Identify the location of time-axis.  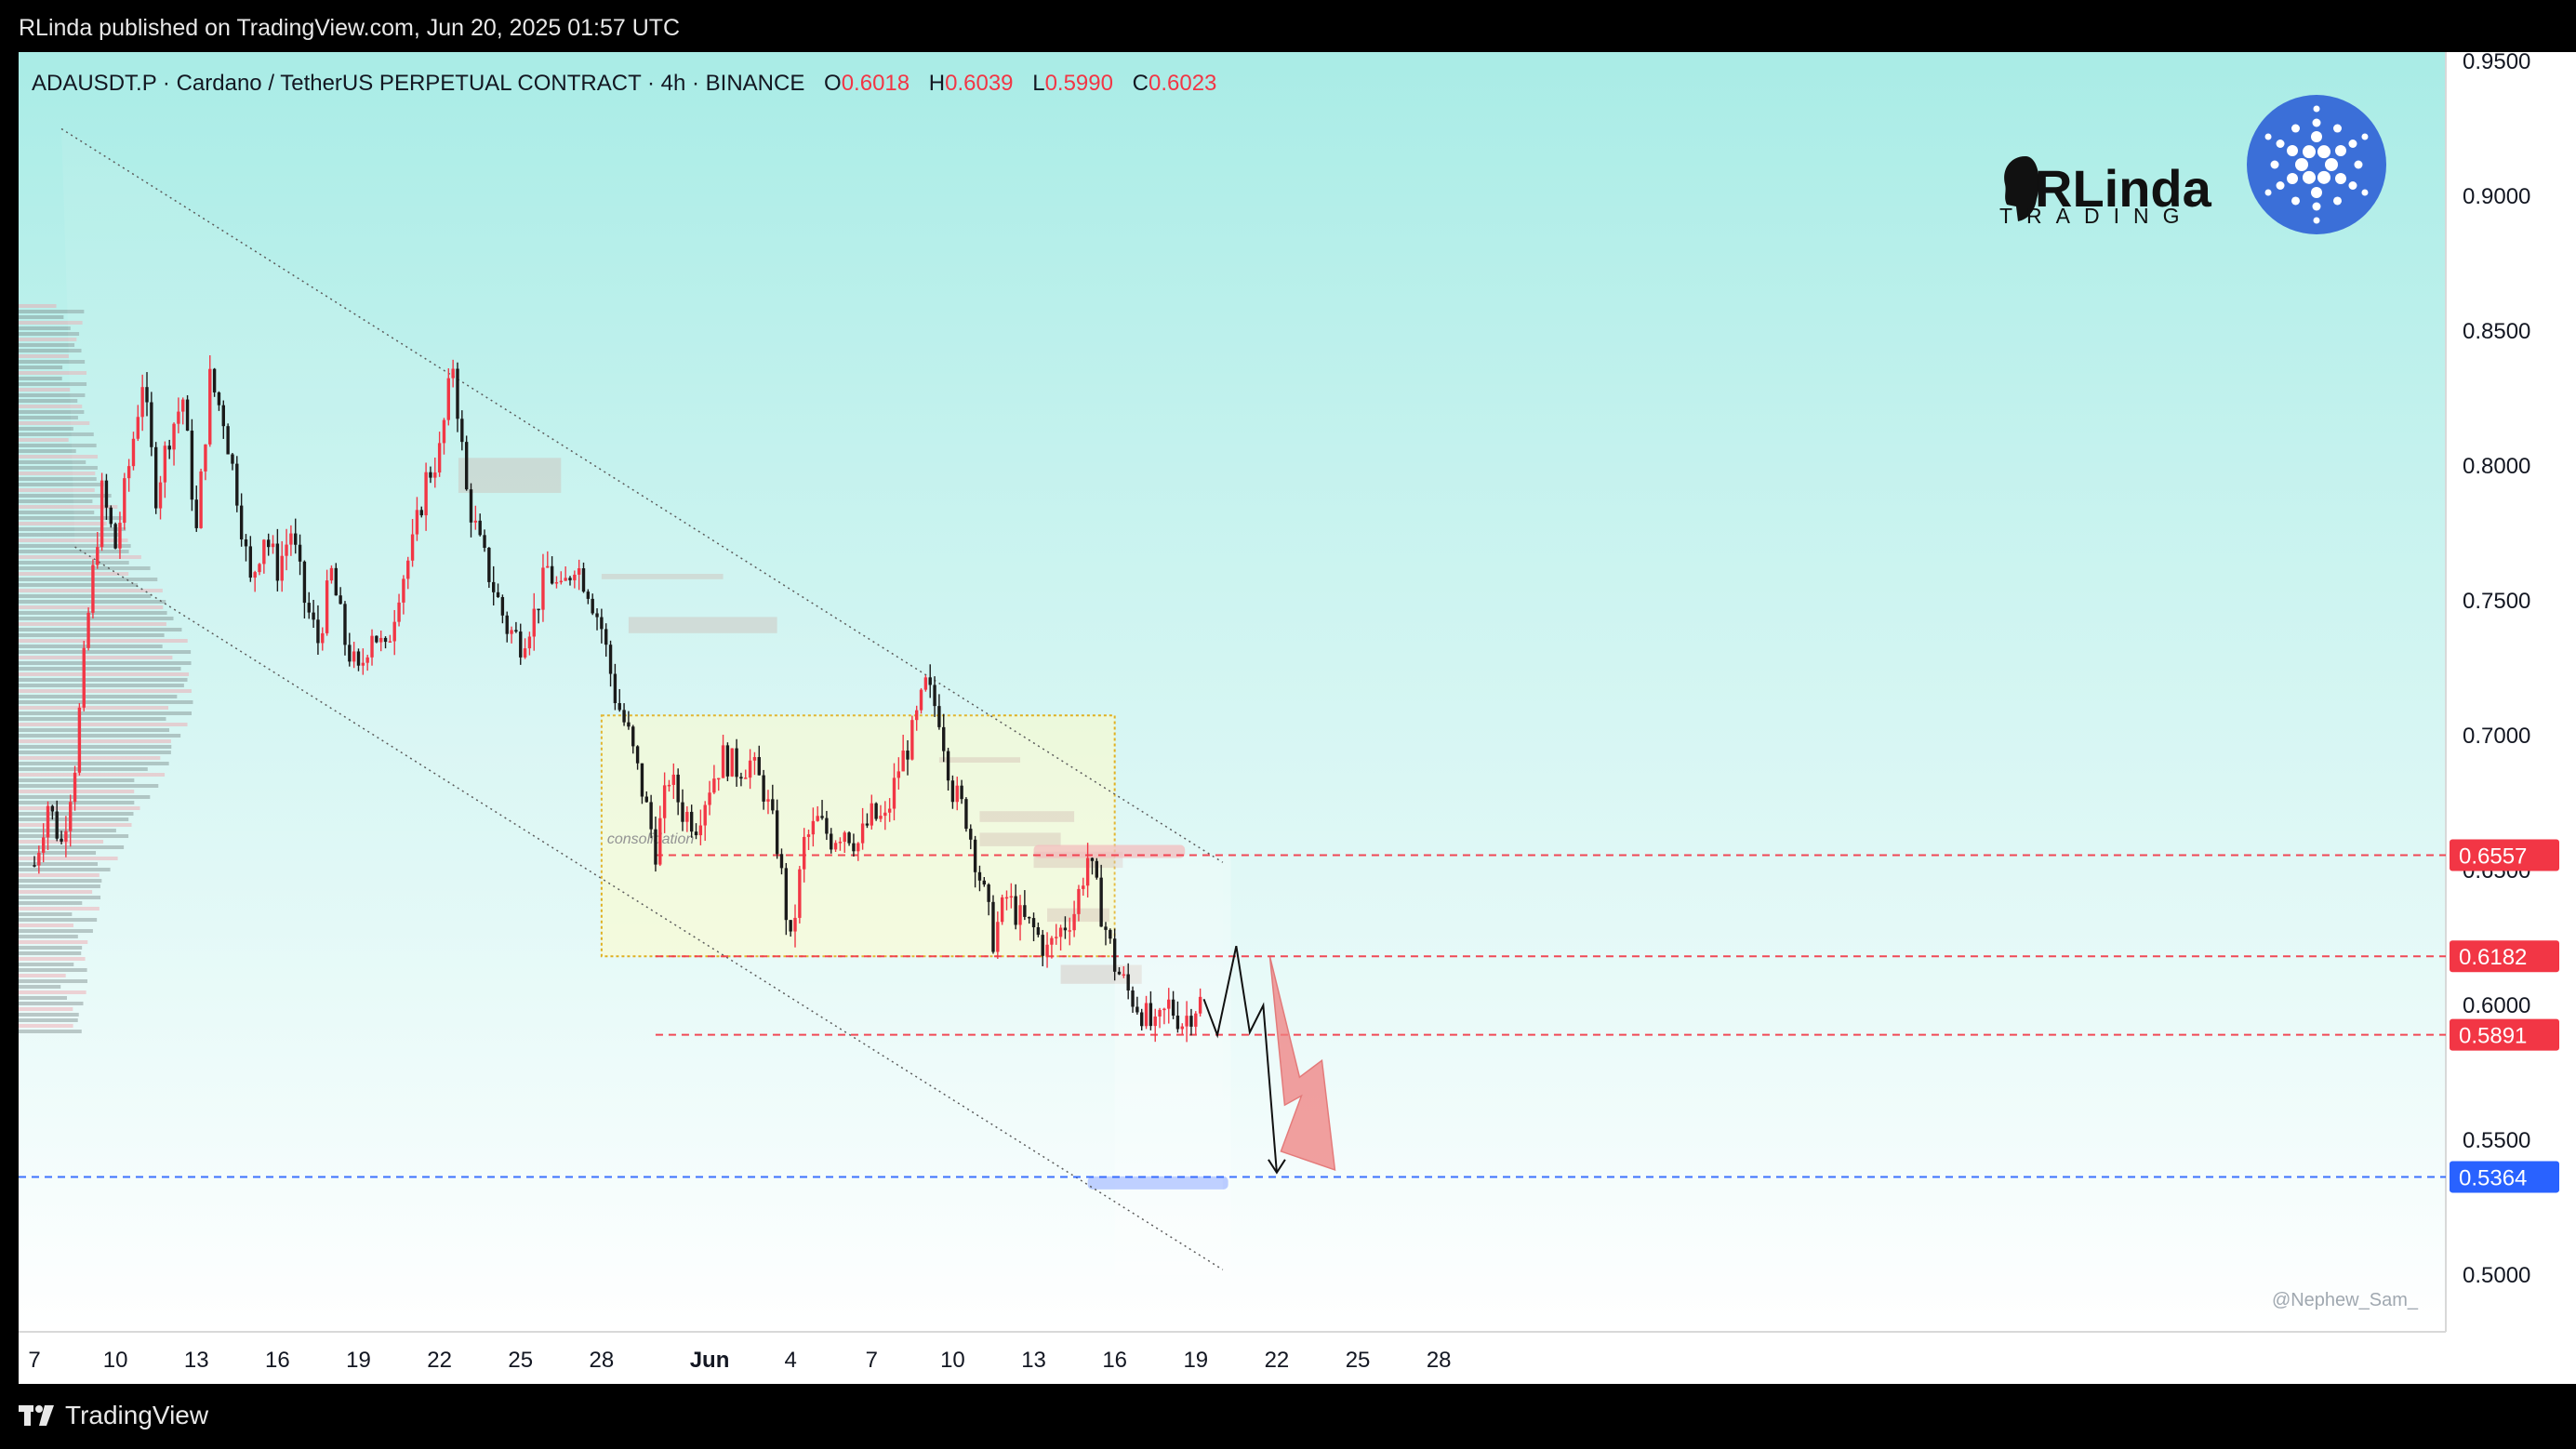
(1232, 1358).